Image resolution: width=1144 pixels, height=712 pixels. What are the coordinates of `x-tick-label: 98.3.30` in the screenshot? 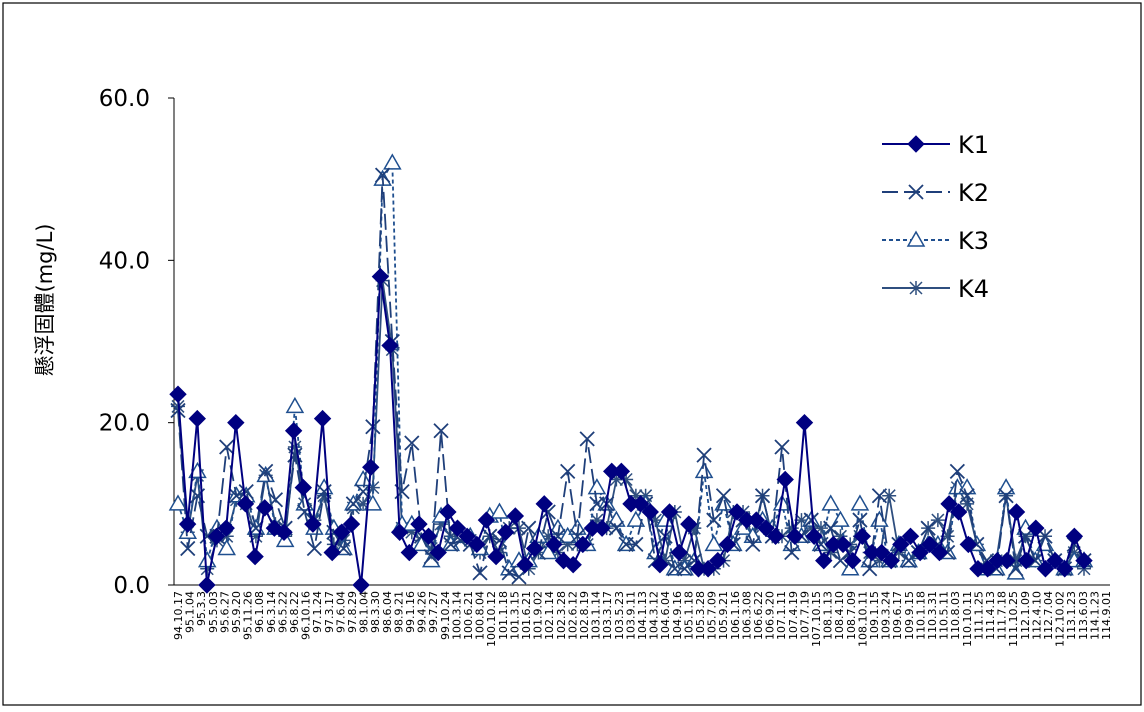 It's located at (375, 612).